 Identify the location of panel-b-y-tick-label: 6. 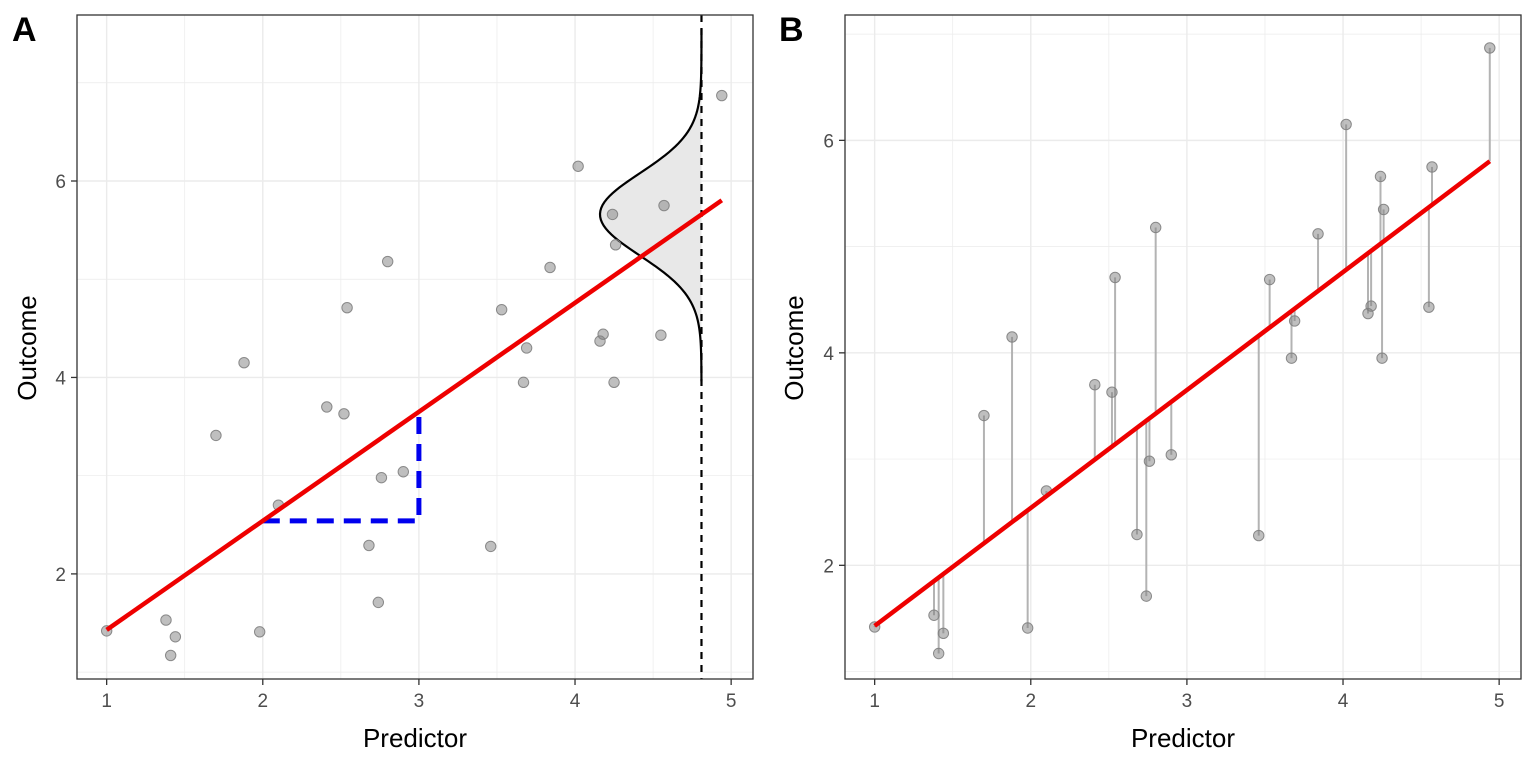
(828, 141).